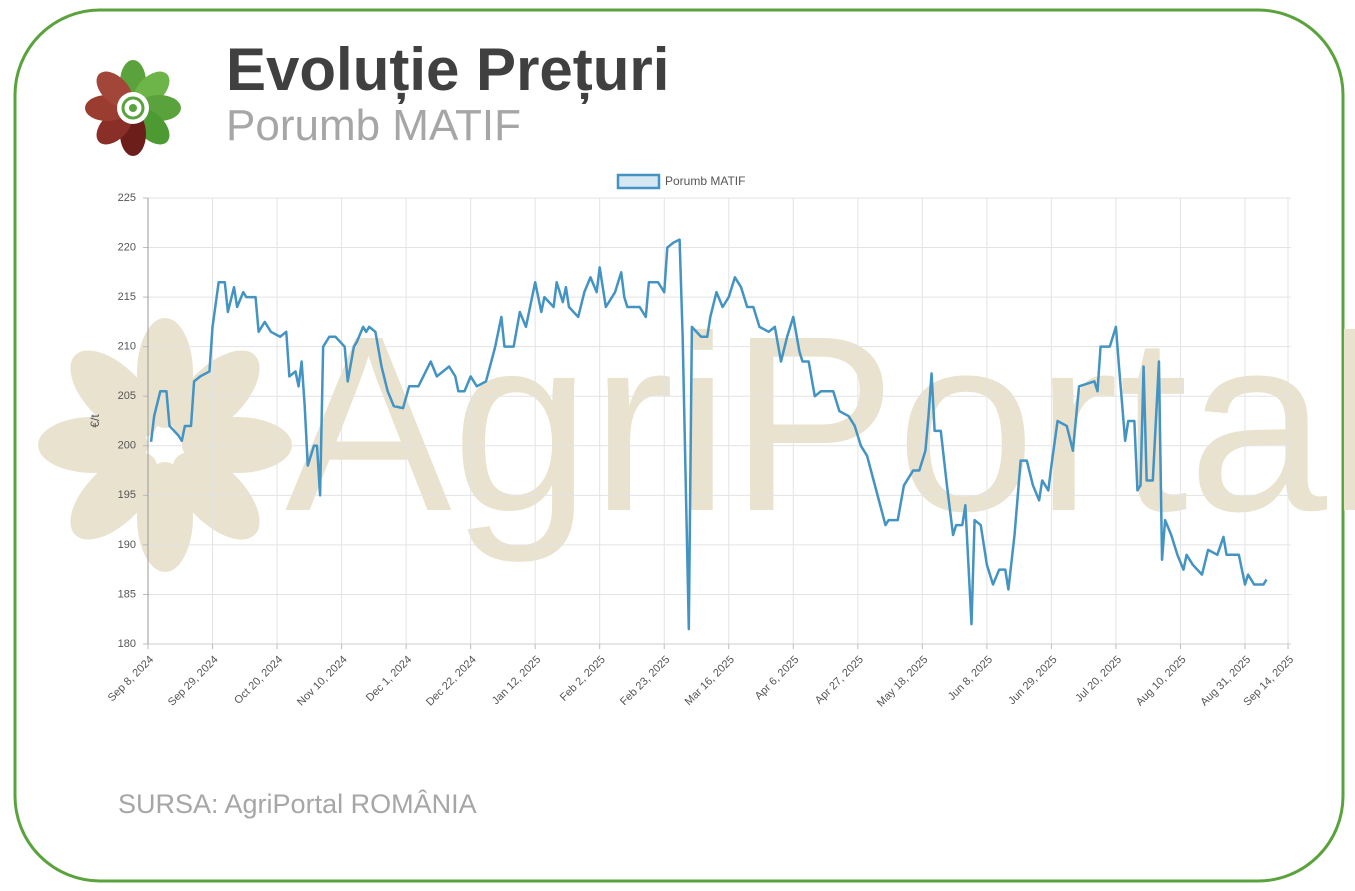 This screenshot has height=891, width=1355. What do you see at coordinates (165, 445) in the screenshot?
I see `watermark-logo` at bounding box center [165, 445].